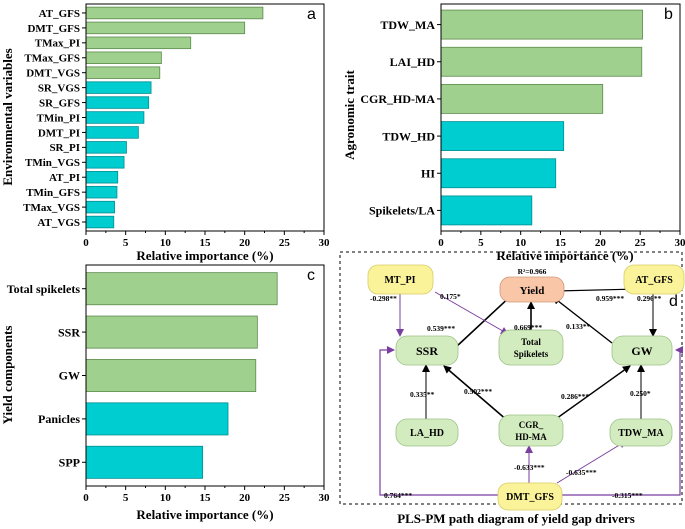 This screenshot has height=529, width=685. What do you see at coordinates (428, 173) in the screenshot?
I see `category-label-b-4: HI` at bounding box center [428, 173].